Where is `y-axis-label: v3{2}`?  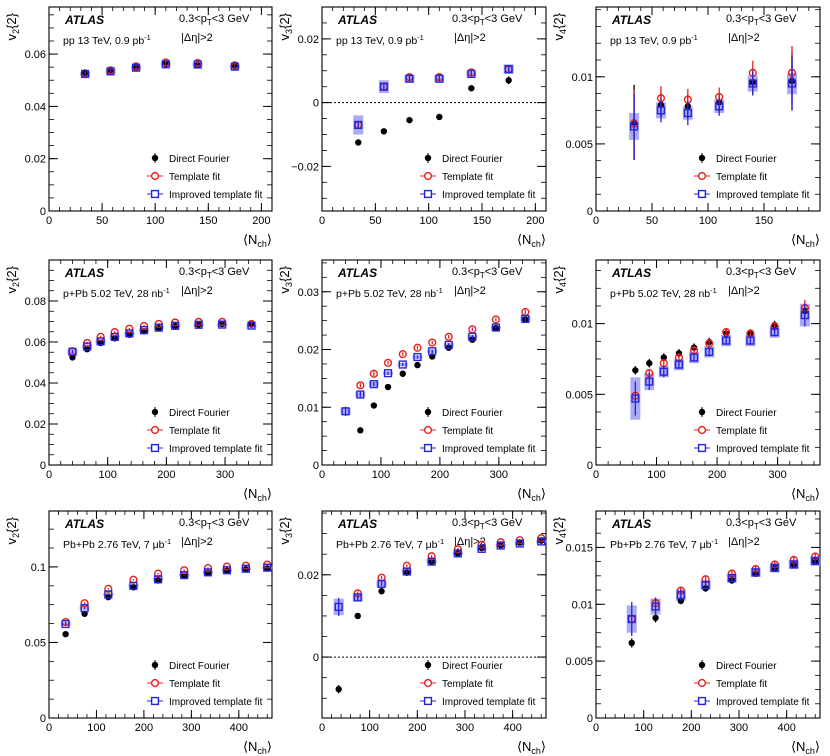
y-axis-label: v3{2} is located at coordinates (285, 26).